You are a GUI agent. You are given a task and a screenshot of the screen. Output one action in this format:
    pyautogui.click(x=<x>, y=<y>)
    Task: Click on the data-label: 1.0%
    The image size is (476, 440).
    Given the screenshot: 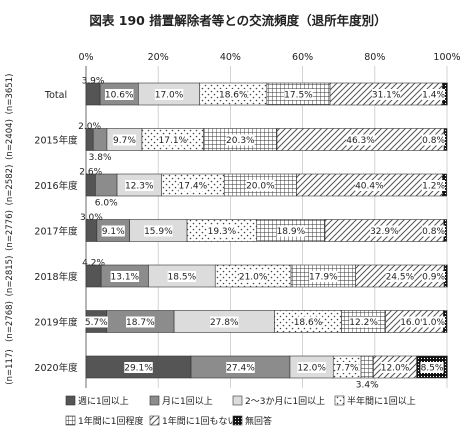 What is the action you would take?
    pyautogui.click(x=433, y=323)
    